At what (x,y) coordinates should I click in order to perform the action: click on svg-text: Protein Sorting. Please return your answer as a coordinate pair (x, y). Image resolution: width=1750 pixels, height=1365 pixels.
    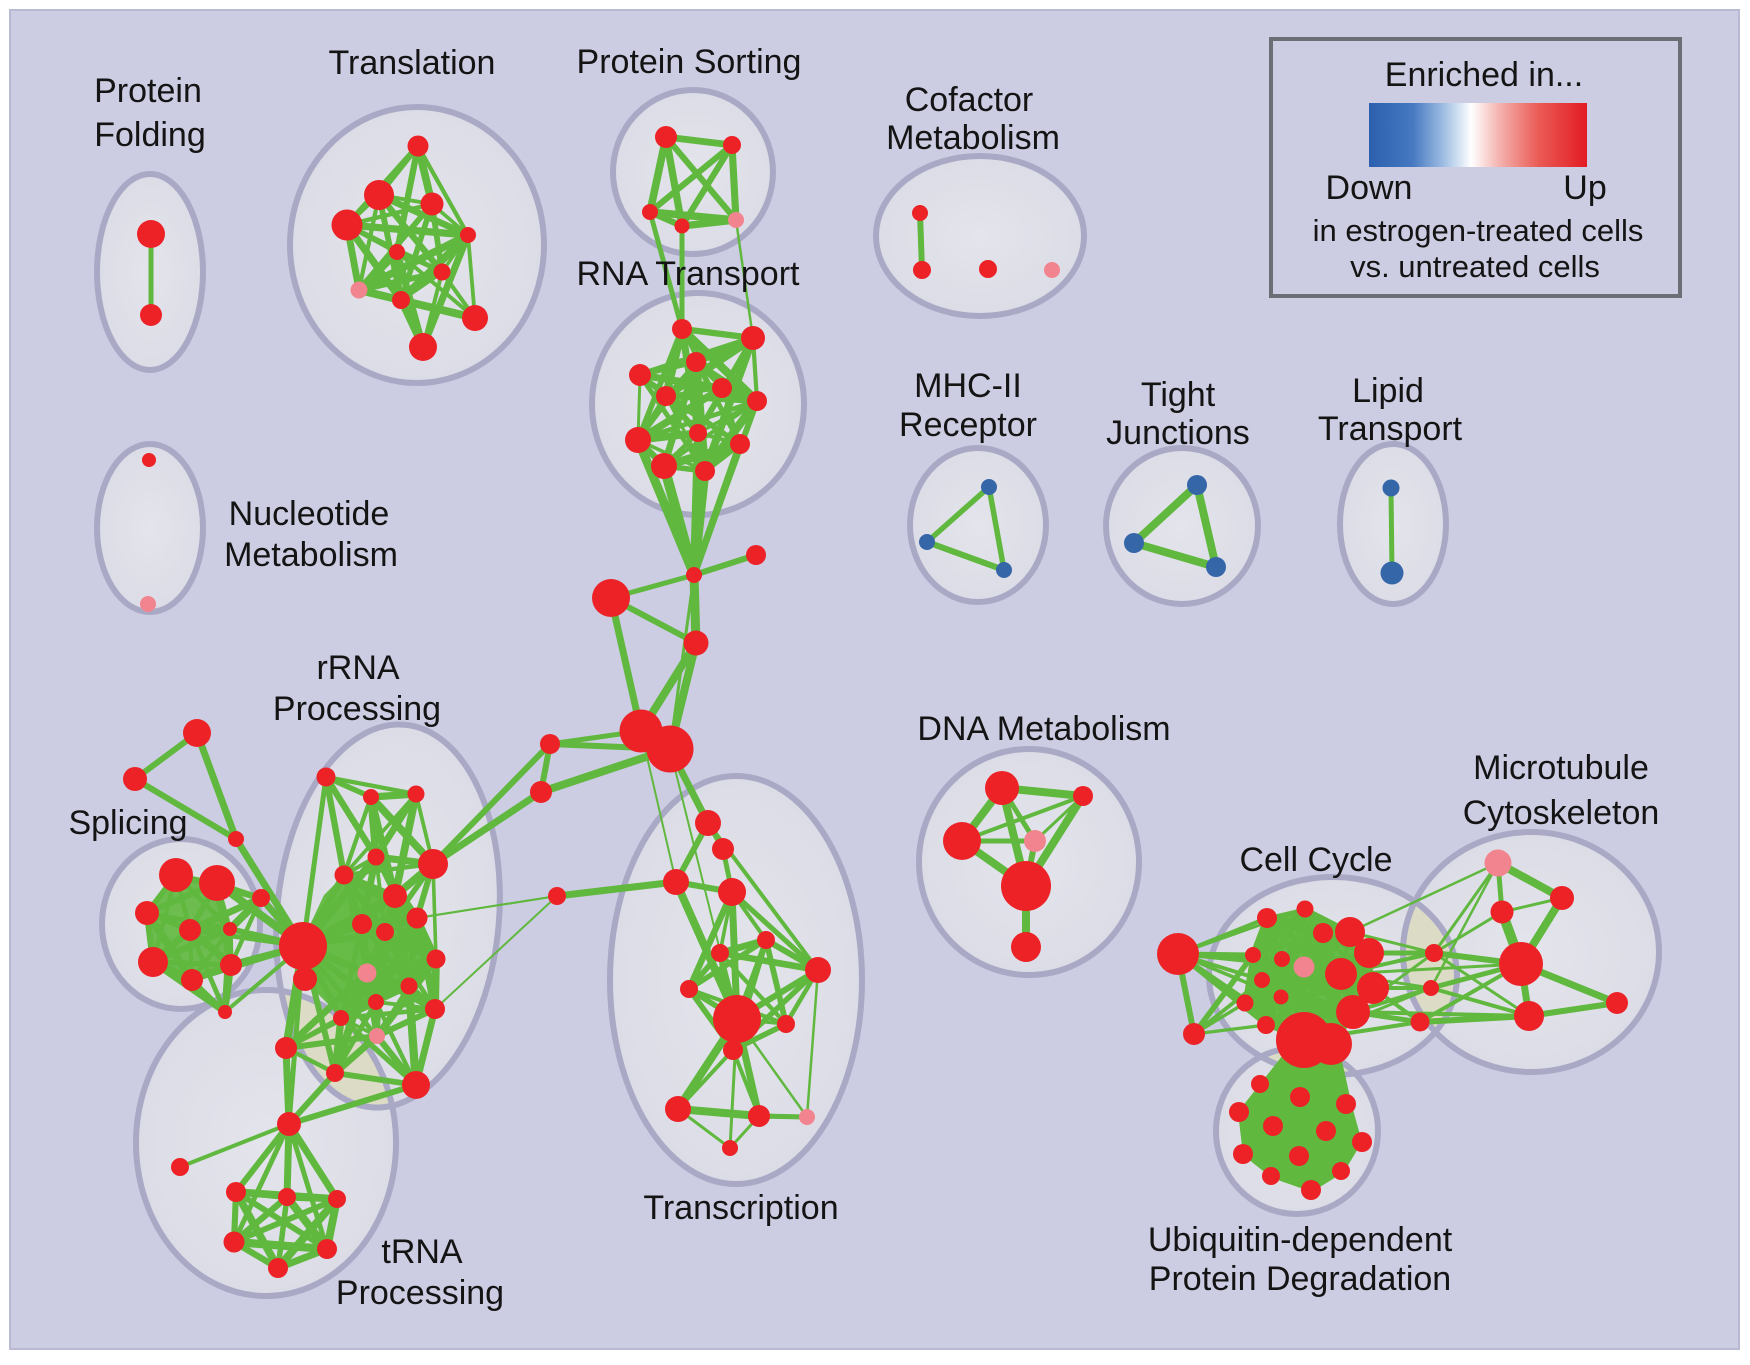
    Looking at the image, I should click on (689, 62).